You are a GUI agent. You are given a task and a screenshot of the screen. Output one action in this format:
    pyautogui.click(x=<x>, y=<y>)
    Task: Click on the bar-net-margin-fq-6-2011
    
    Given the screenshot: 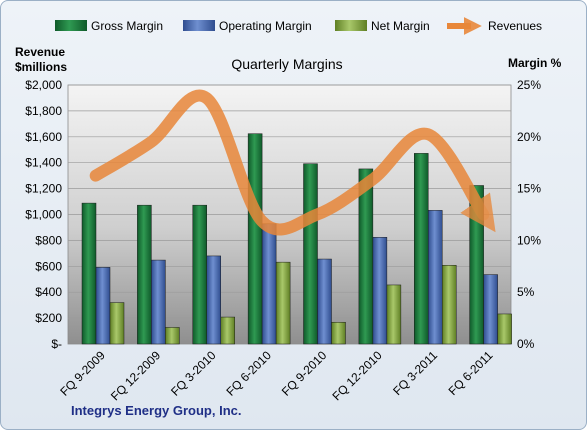 What is the action you would take?
    pyautogui.click(x=504, y=329)
    